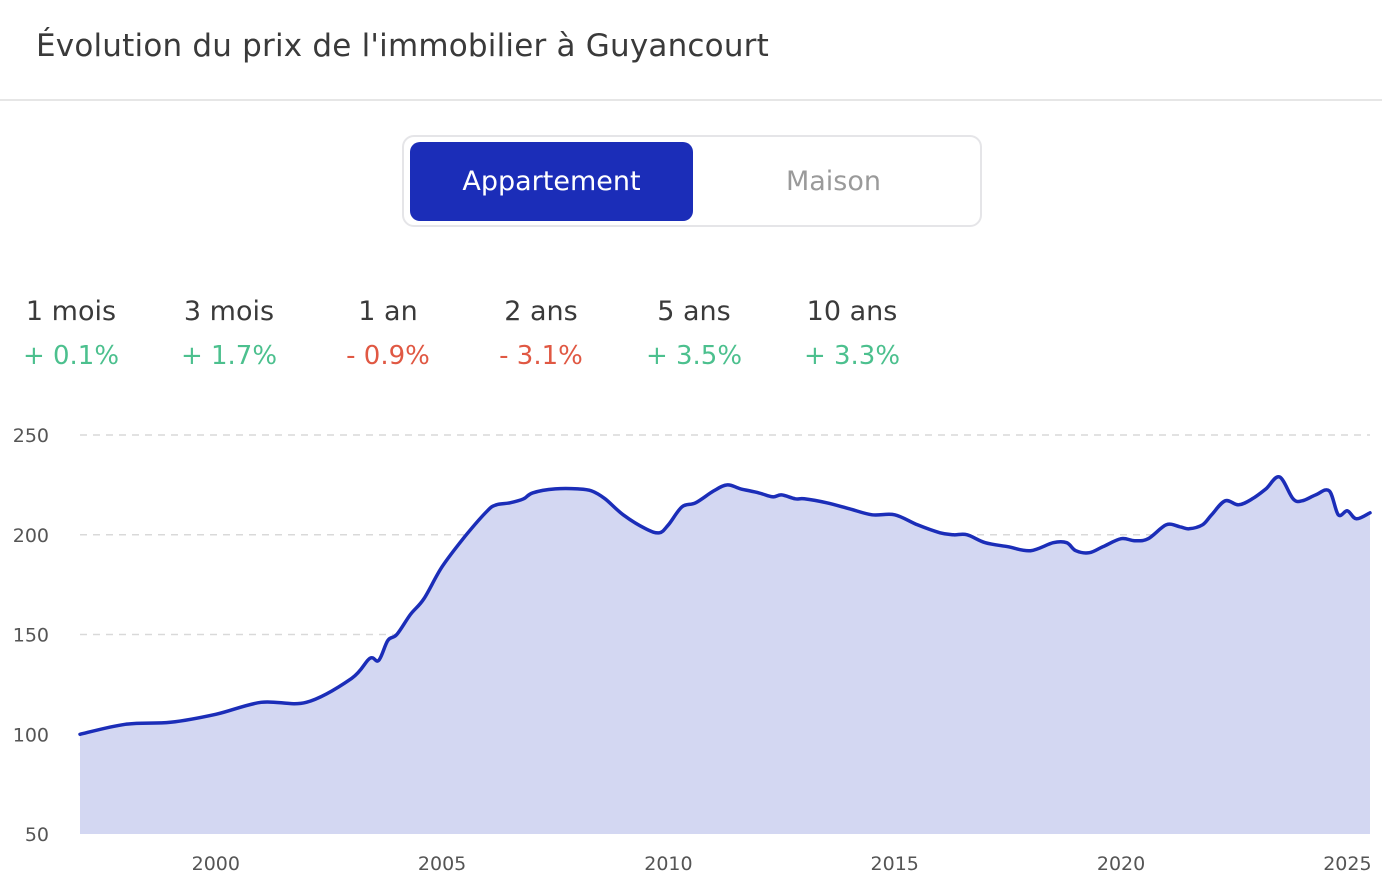 This screenshot has width=1382, height=896. Describe the element at coordinates (541, 356) in the screenshot. I see `stat-value: - 3.1%` at that location.